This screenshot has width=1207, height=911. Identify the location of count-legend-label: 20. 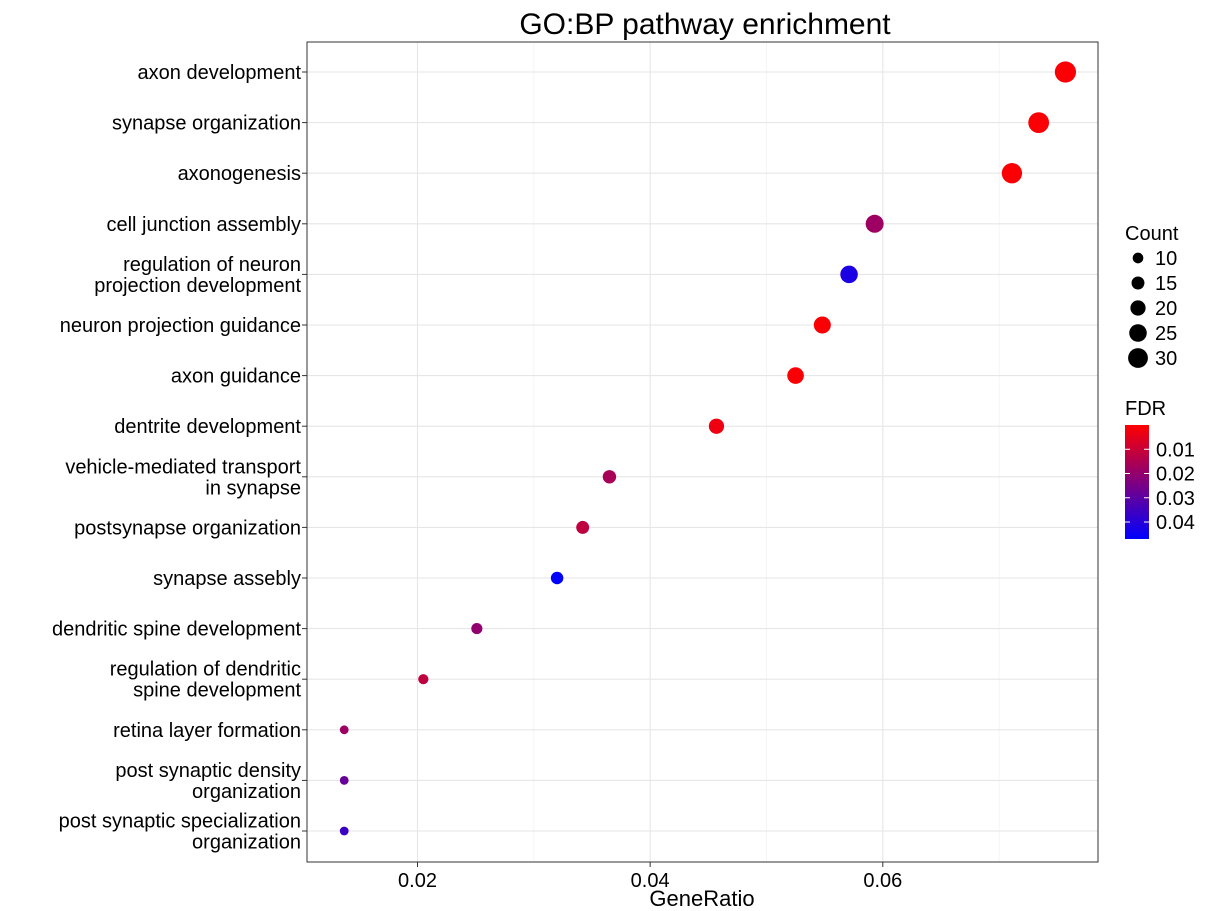
(1166, 309).